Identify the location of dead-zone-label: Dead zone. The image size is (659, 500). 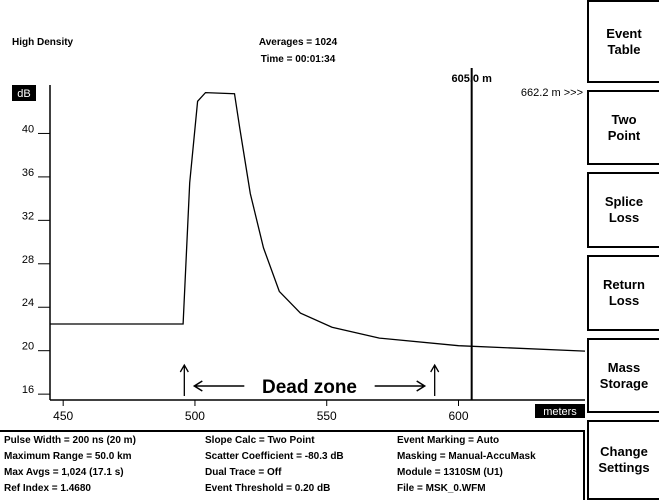
(309, 387).